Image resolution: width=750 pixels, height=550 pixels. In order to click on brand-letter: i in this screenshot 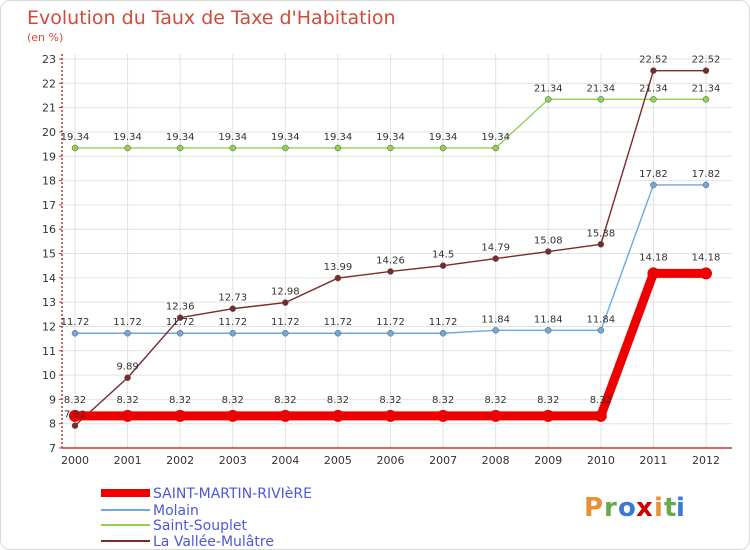, I will do `click(680, 508)`.